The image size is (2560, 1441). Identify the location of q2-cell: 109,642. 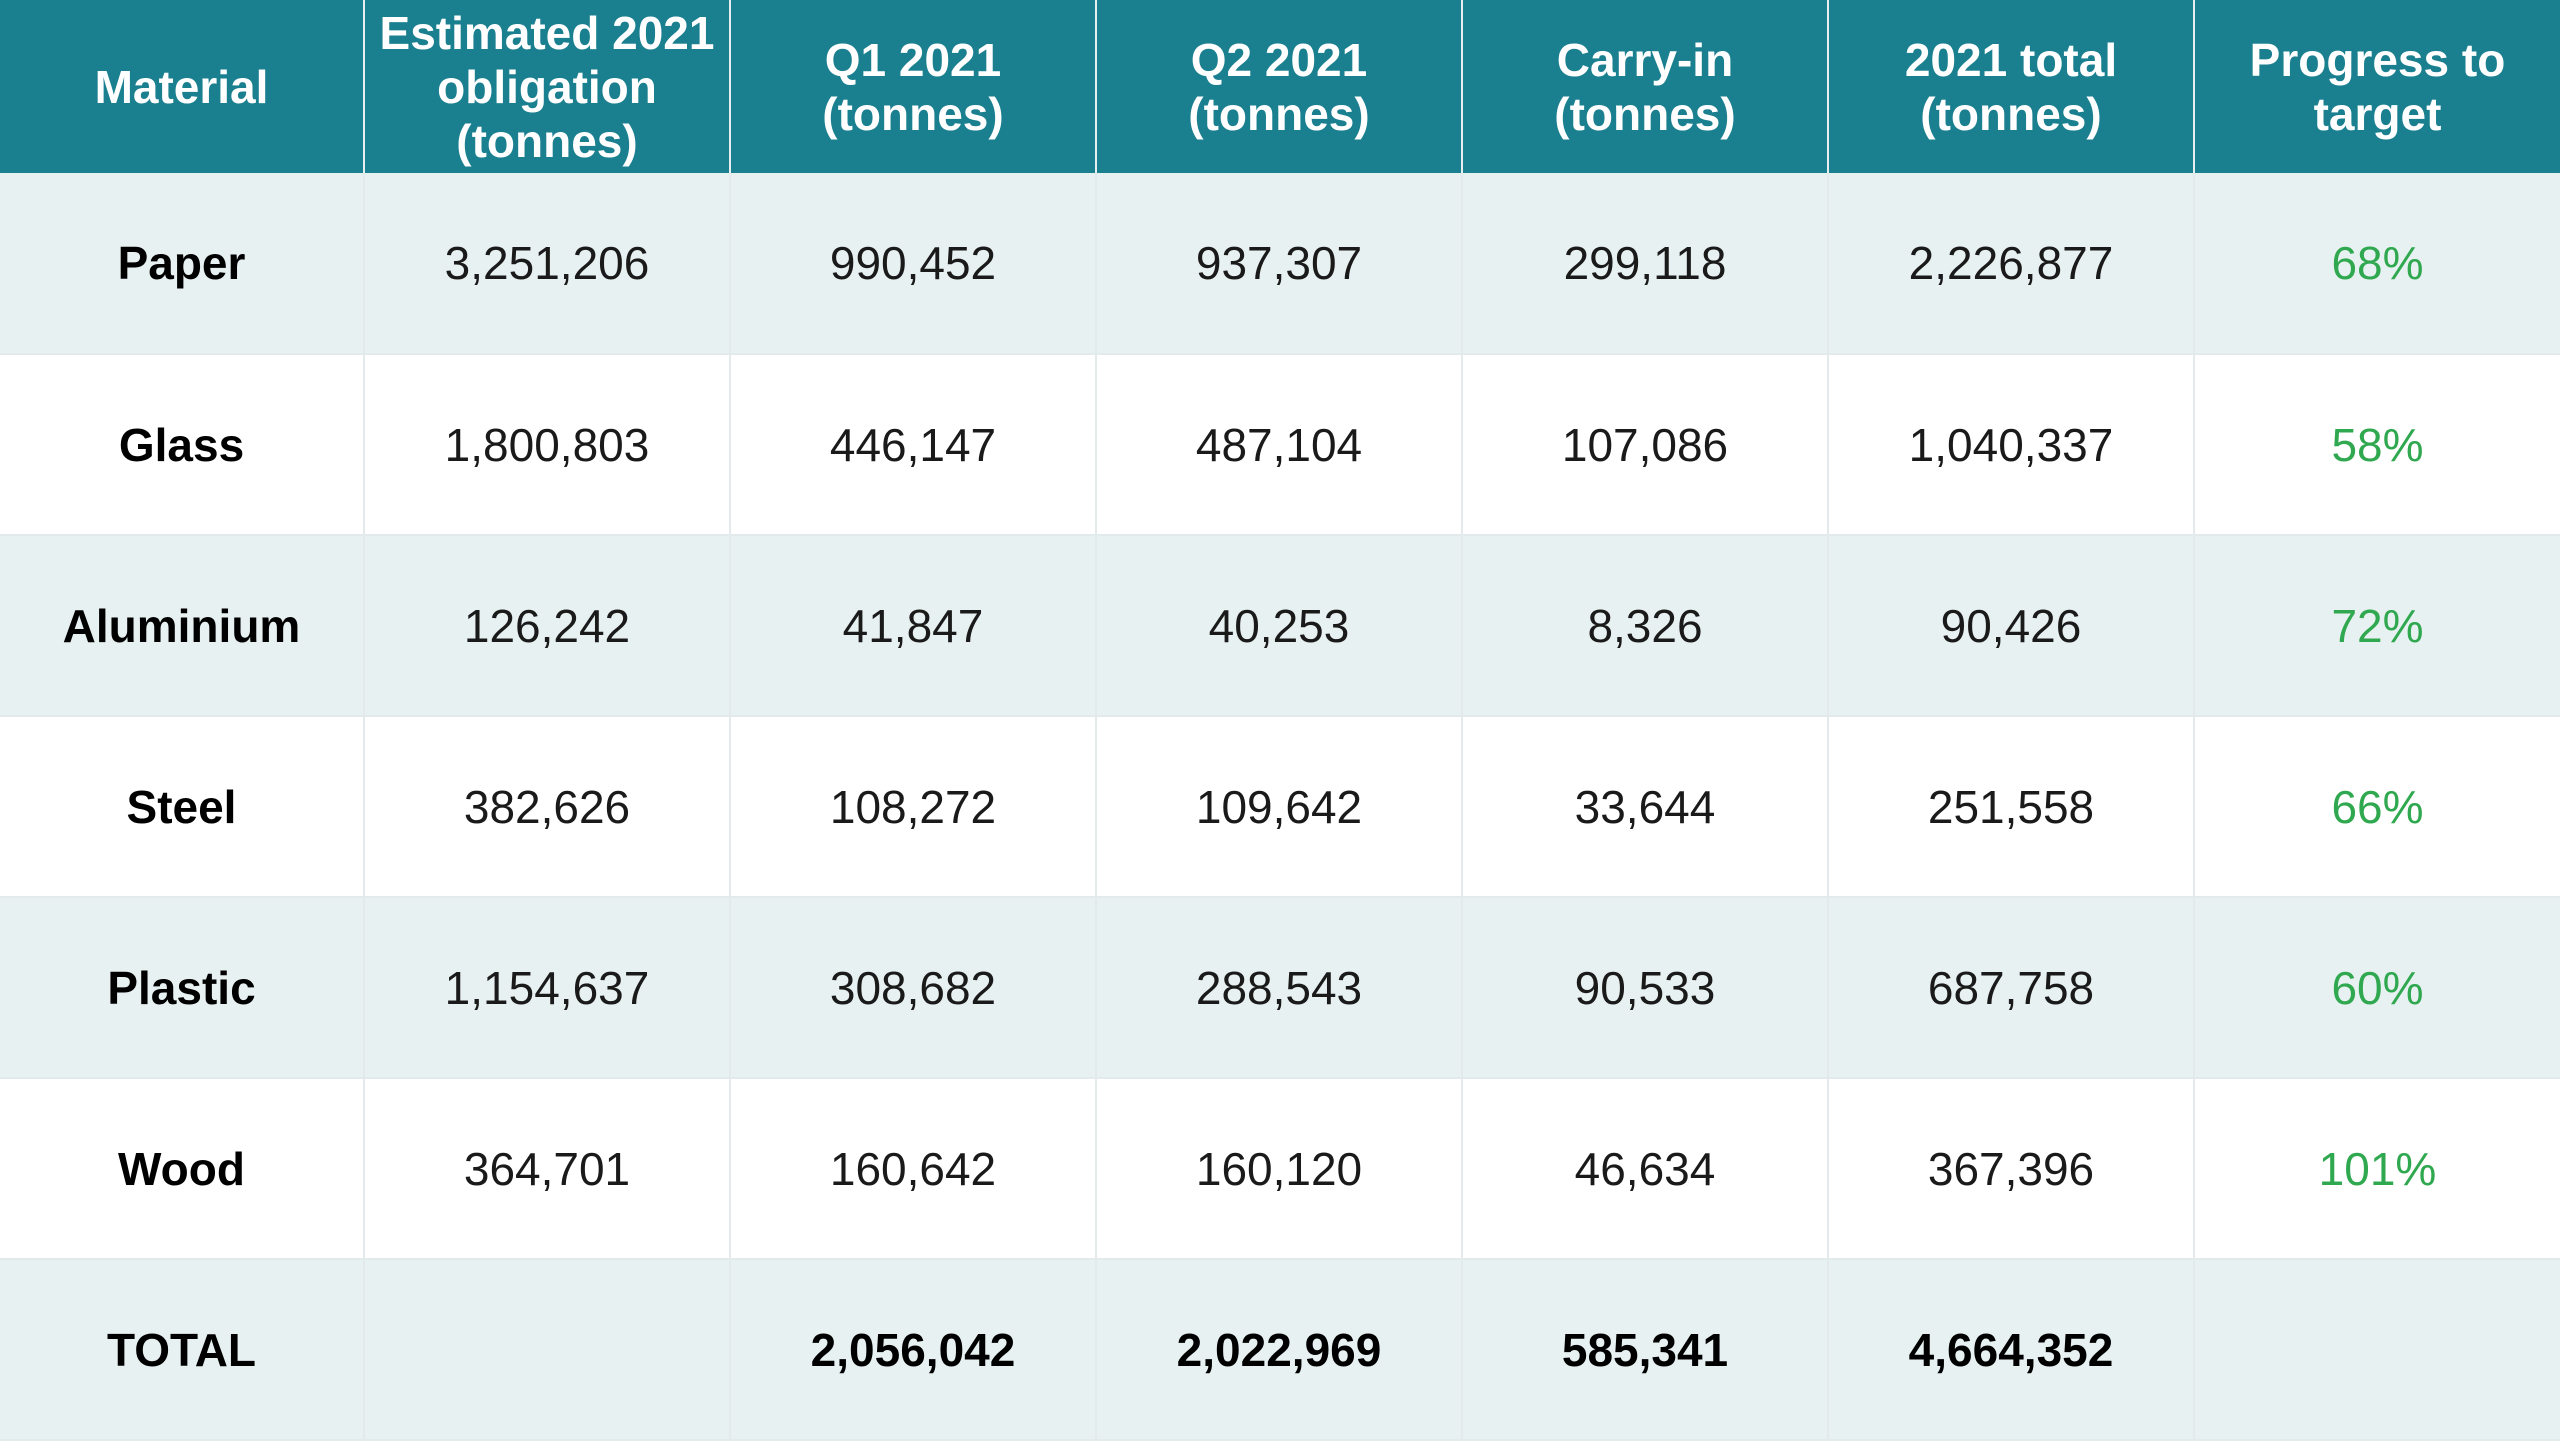
(1279, 807).